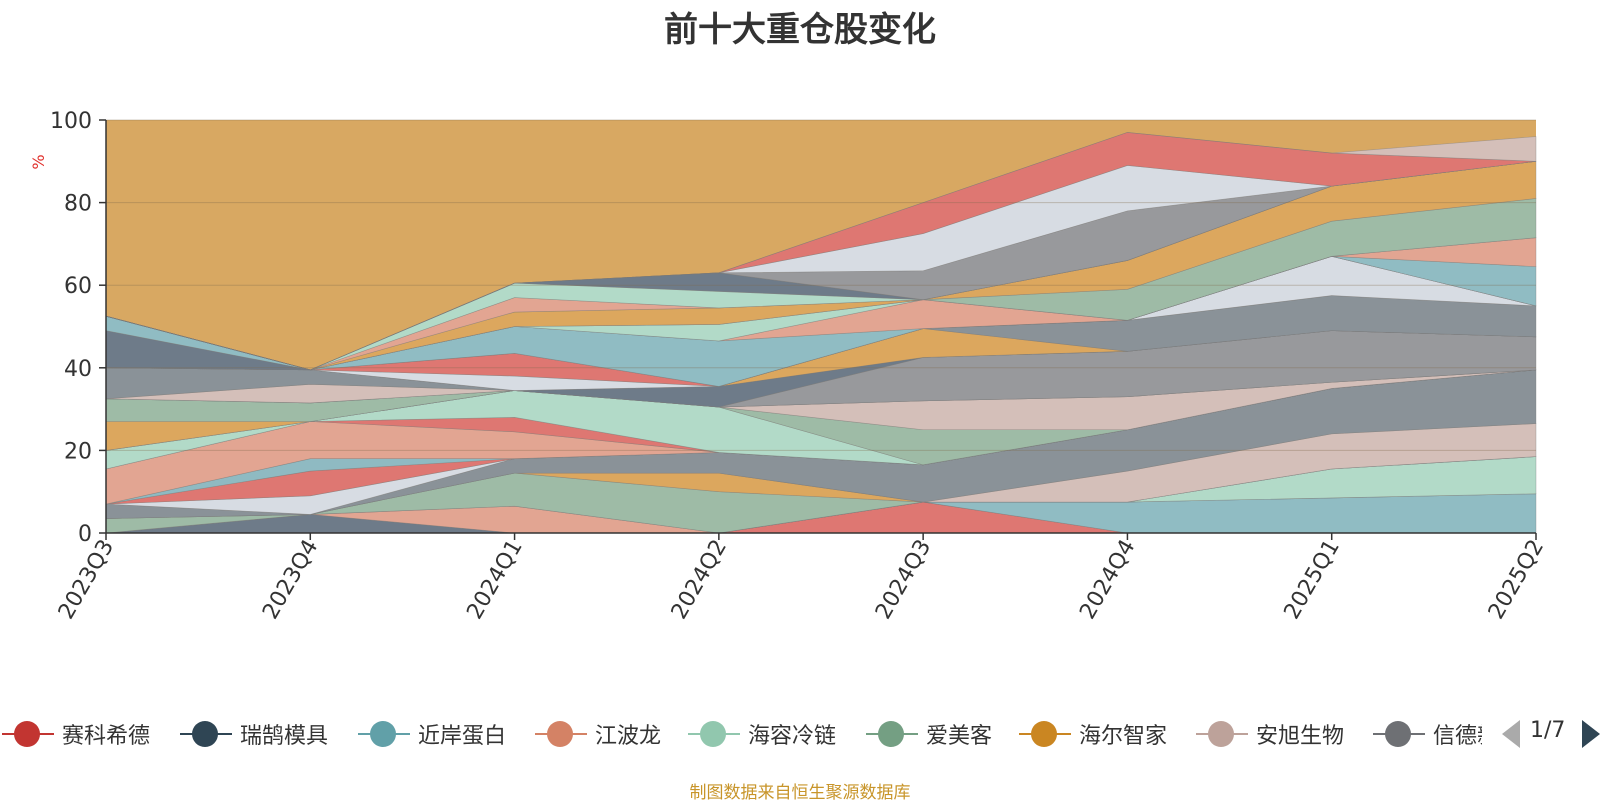  Describe the element at coordinates (1457, 736) in the screenshot. I see `legend-label: 信德新材` at that location.